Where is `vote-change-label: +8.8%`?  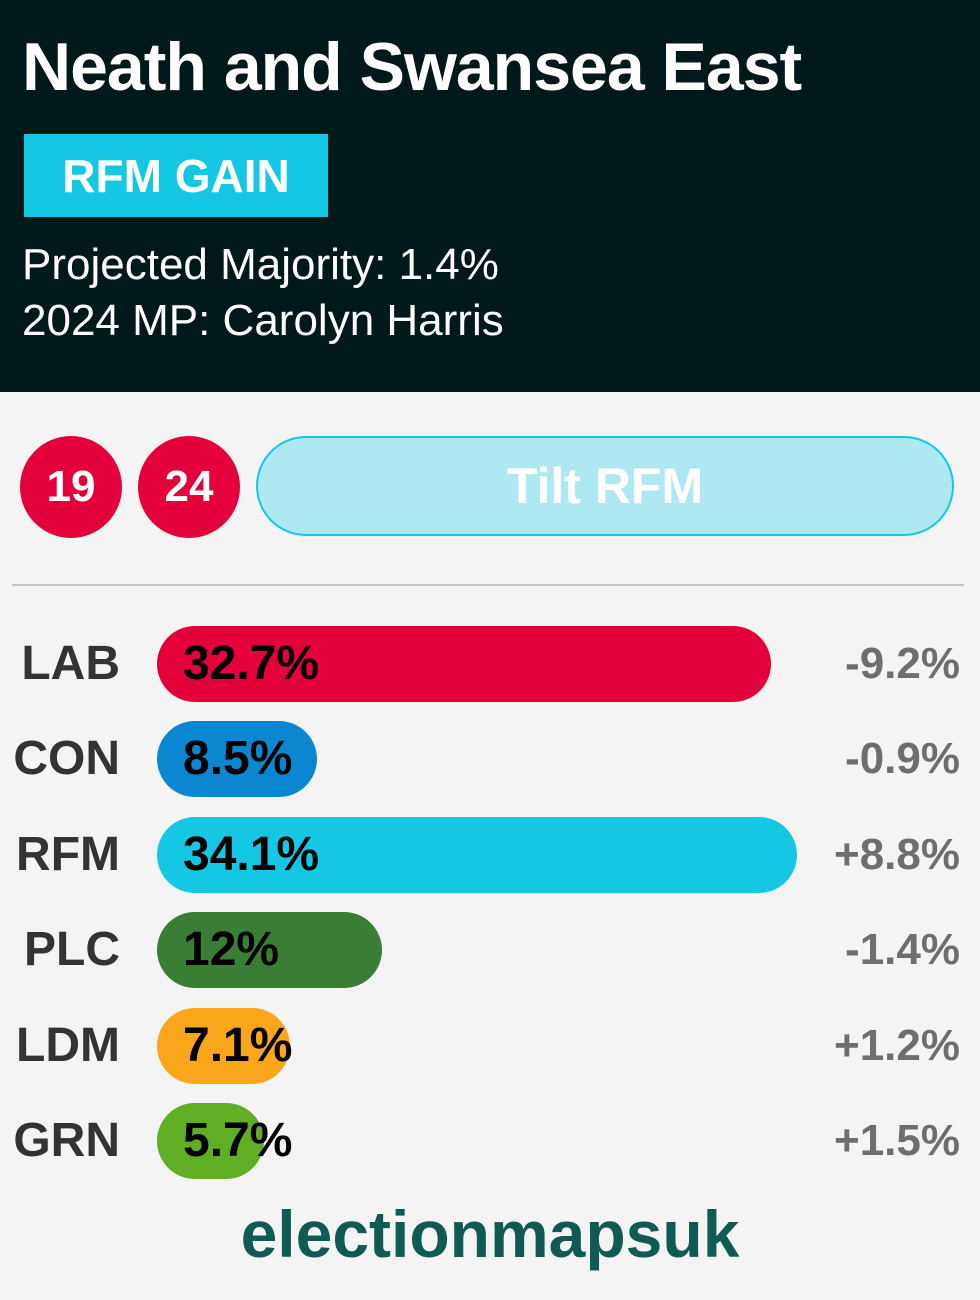 vote-change-label: +8.8% is located at coordinates (897, 854).